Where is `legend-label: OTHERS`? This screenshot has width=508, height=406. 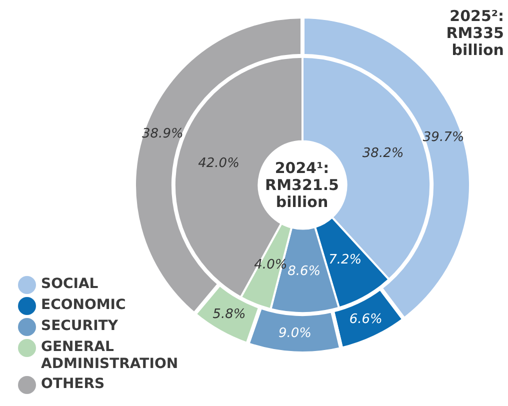 legend-label: OTHERS is located at coordinates (73, 384).